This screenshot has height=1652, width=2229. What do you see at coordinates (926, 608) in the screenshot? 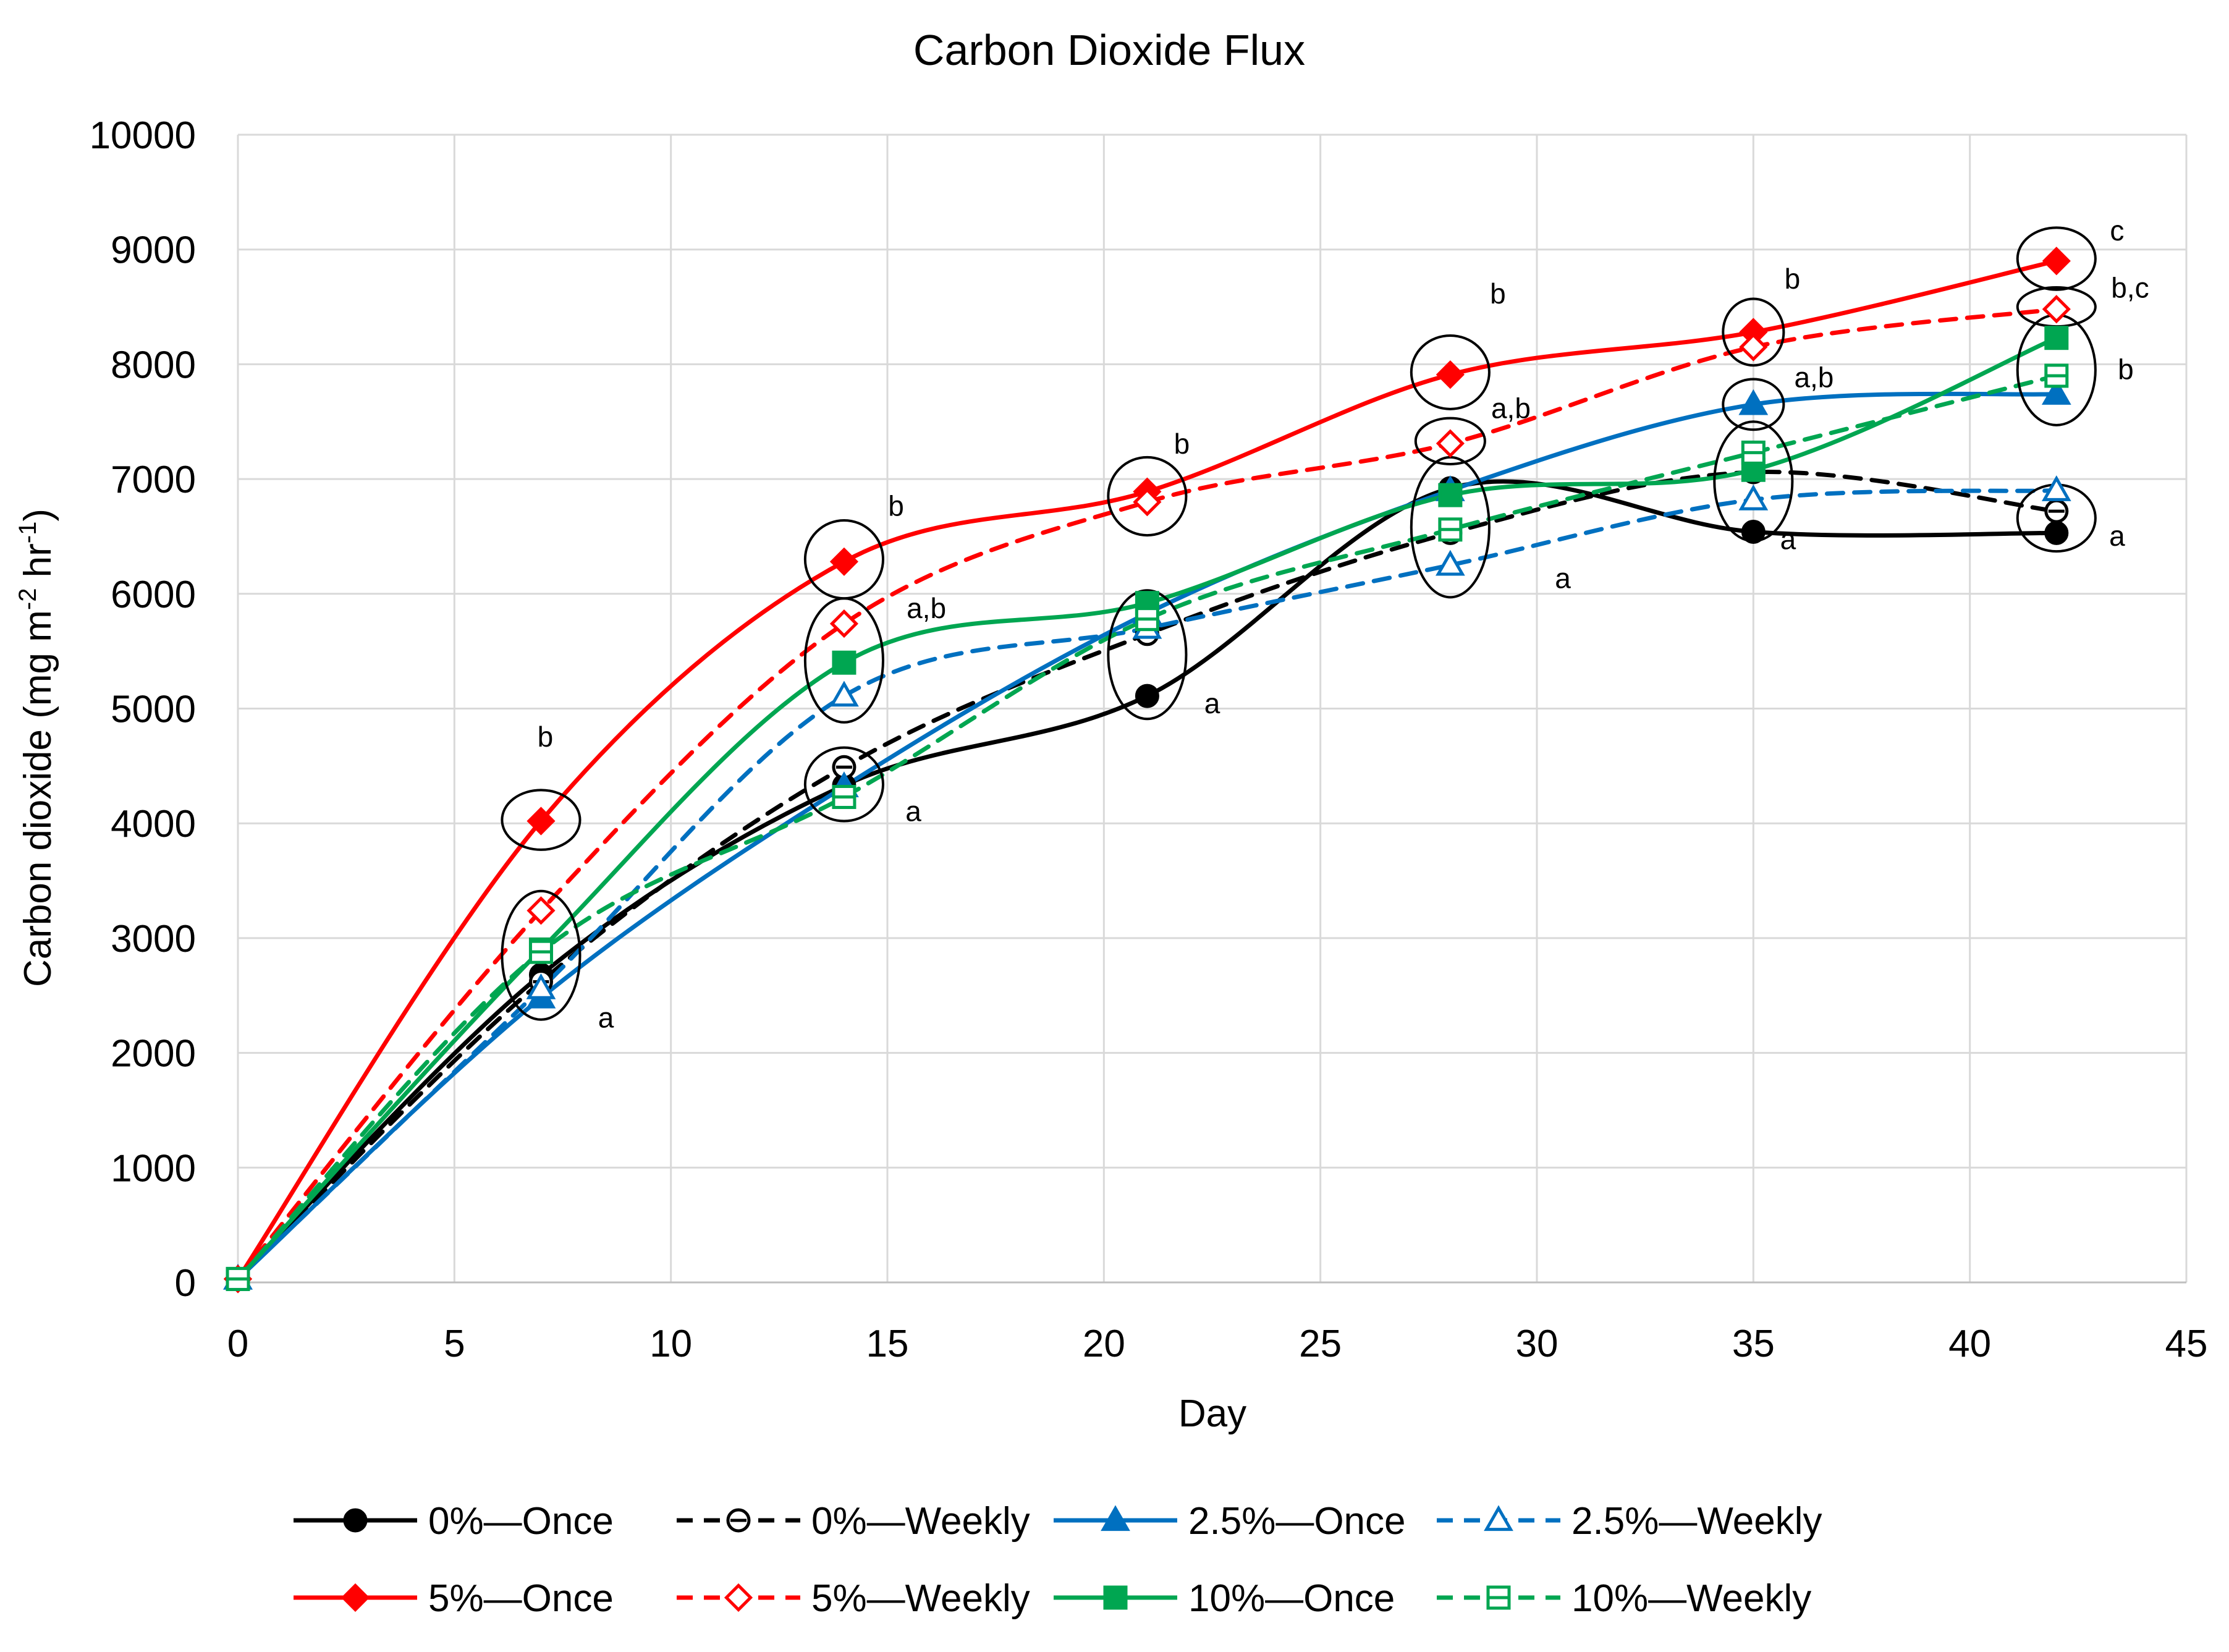
I see `significance-label: a,b` at bounding box center [926, 608].